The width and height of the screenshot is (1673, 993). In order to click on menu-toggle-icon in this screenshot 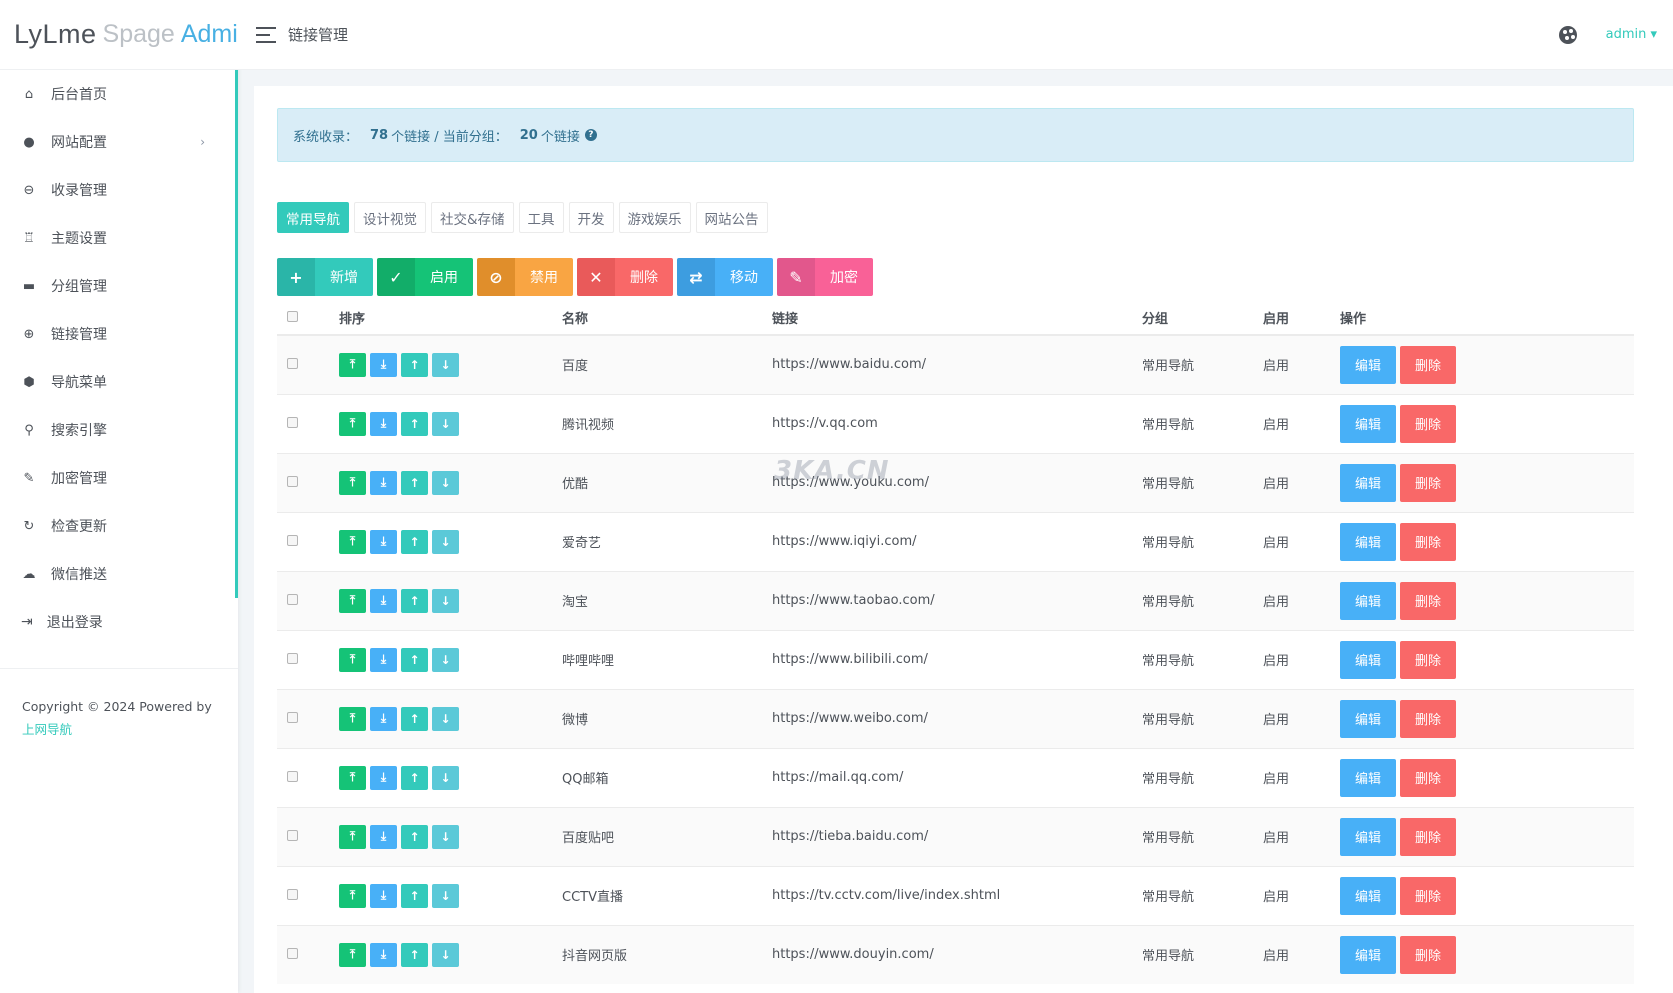, I will do `click(266, 34)`.